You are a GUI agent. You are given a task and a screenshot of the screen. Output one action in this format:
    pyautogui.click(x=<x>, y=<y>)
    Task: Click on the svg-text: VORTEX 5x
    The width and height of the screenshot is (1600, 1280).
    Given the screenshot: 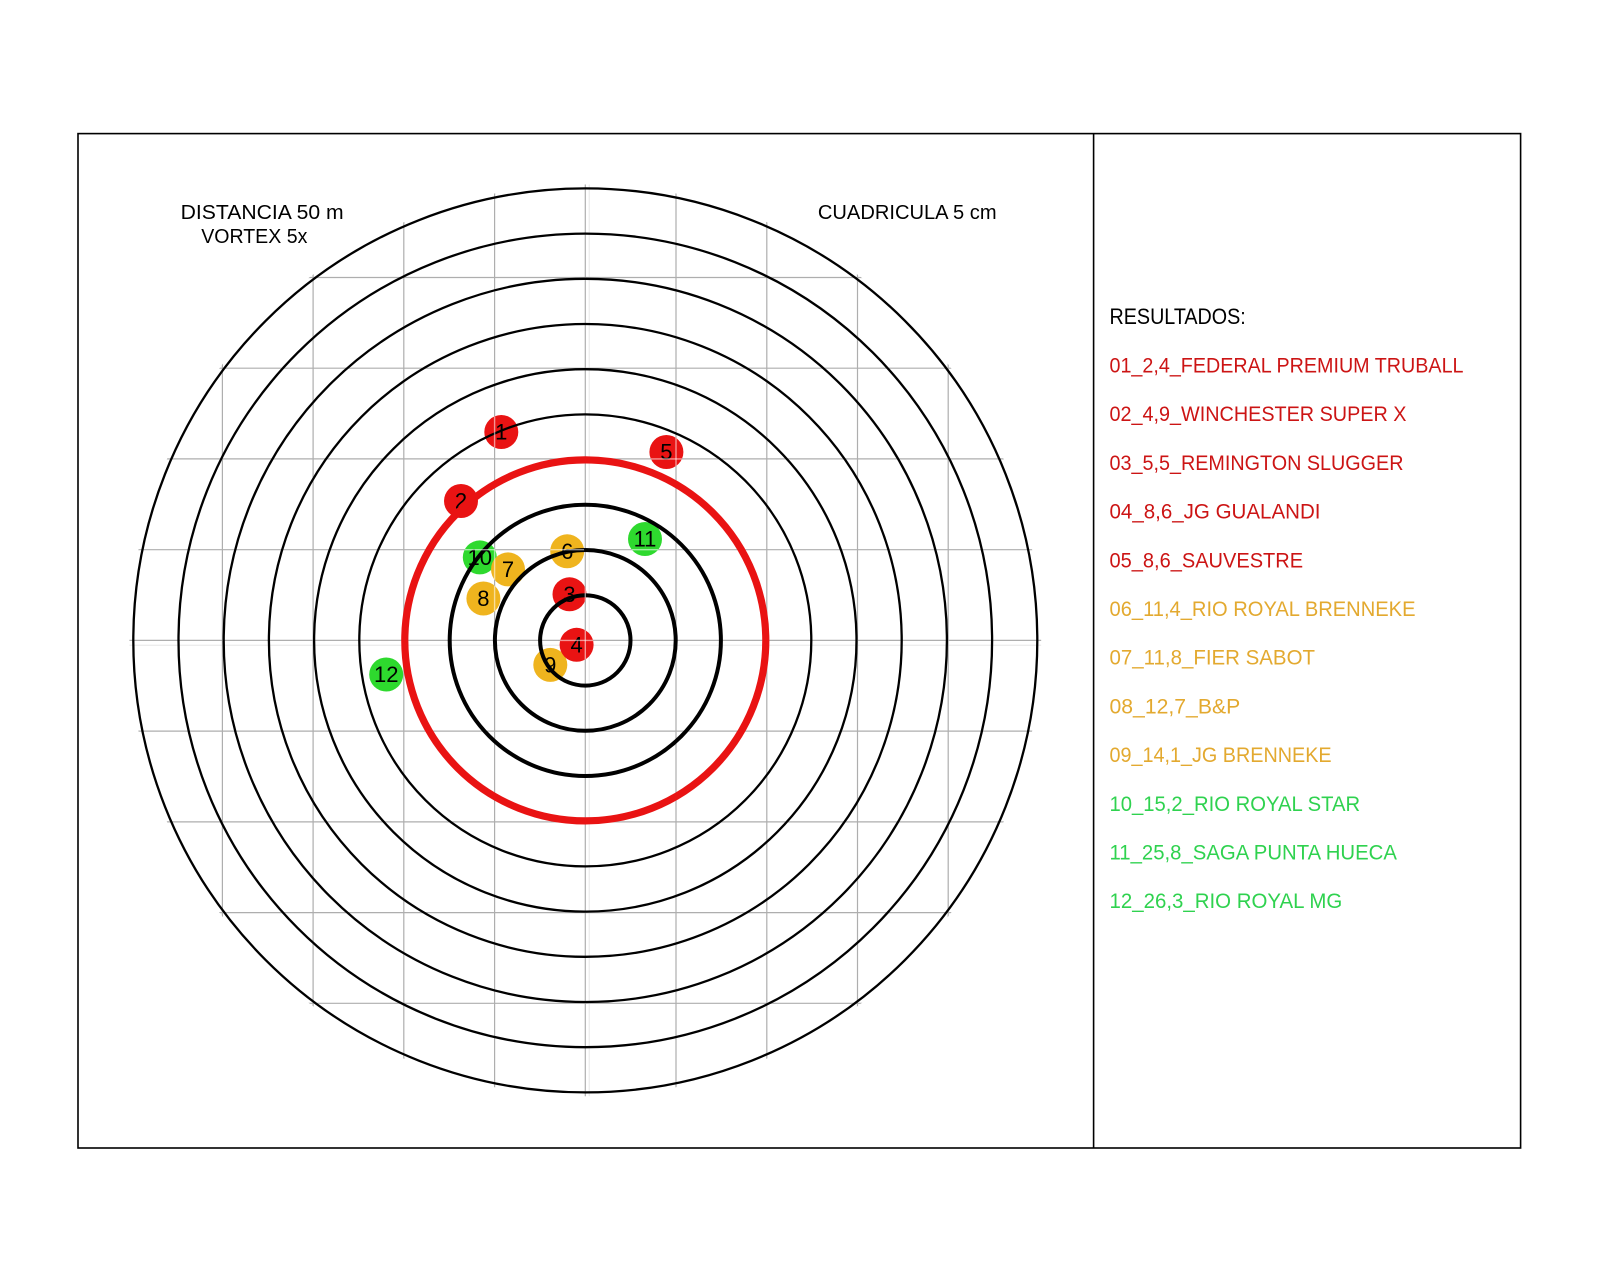 What is the action you would take?
    pyautogui.click(x=254, y=237)
    